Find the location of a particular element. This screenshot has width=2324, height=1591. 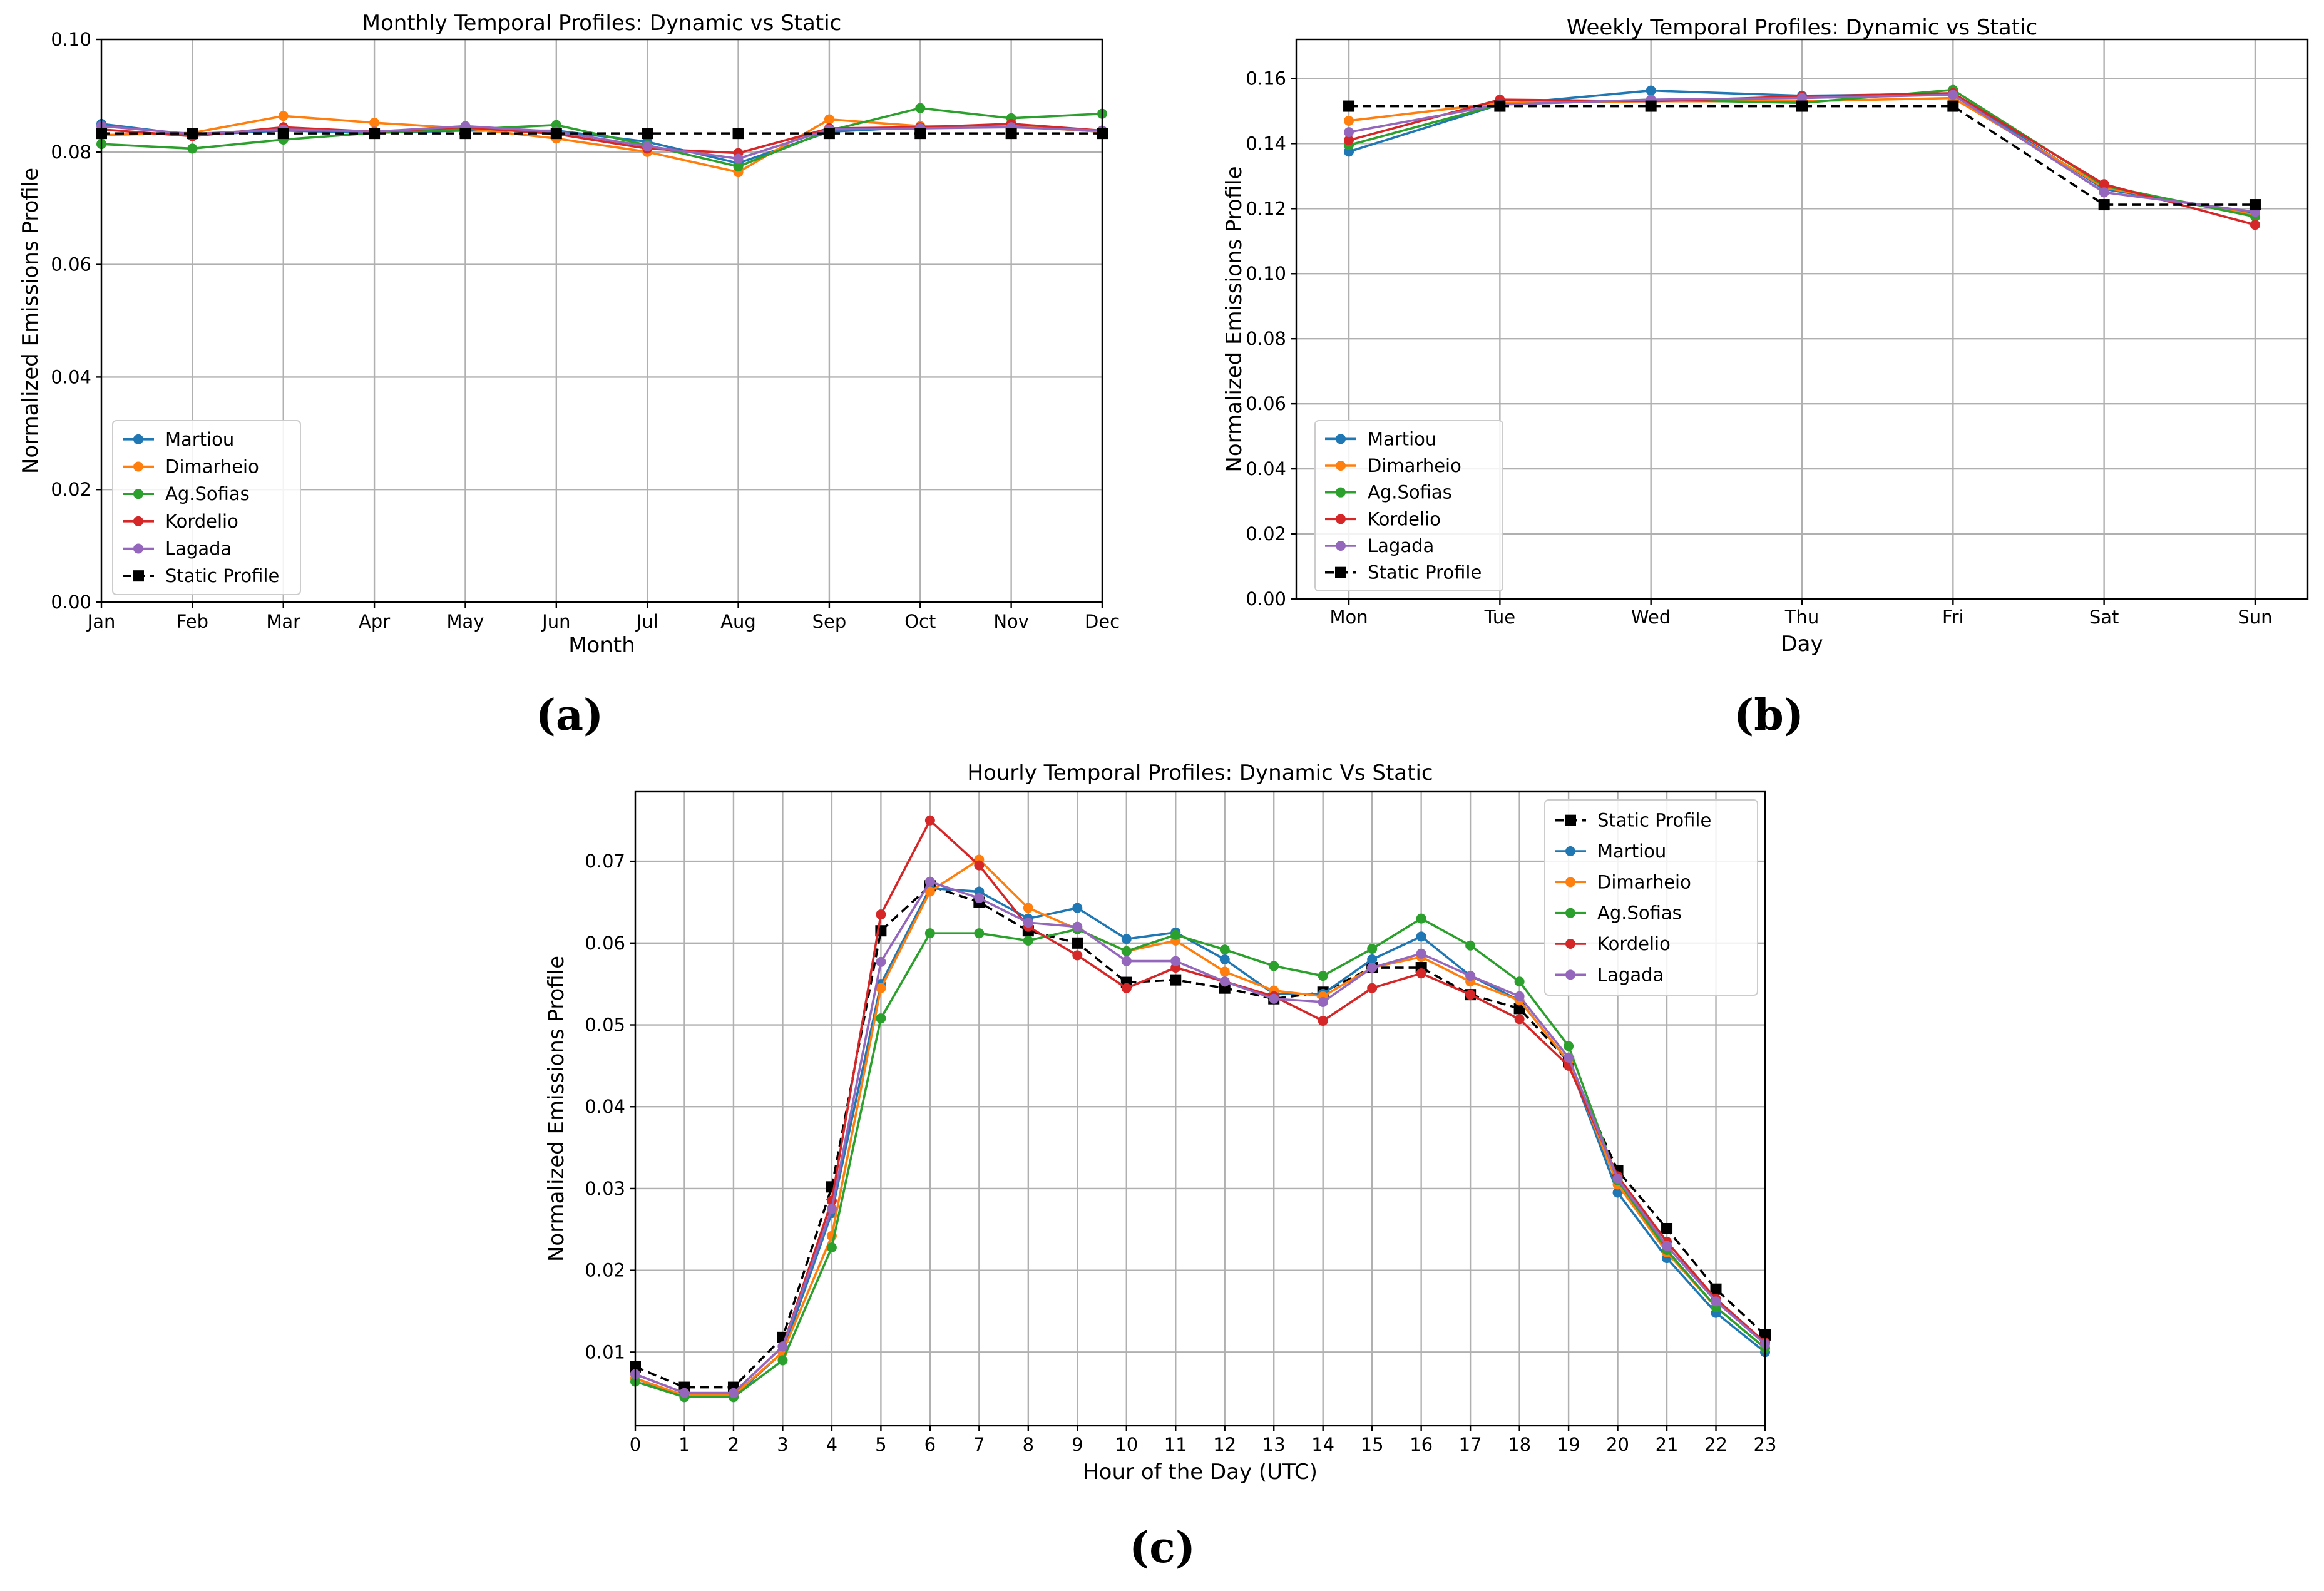

series-line-dimarheio is located at coordinates (602, 144).